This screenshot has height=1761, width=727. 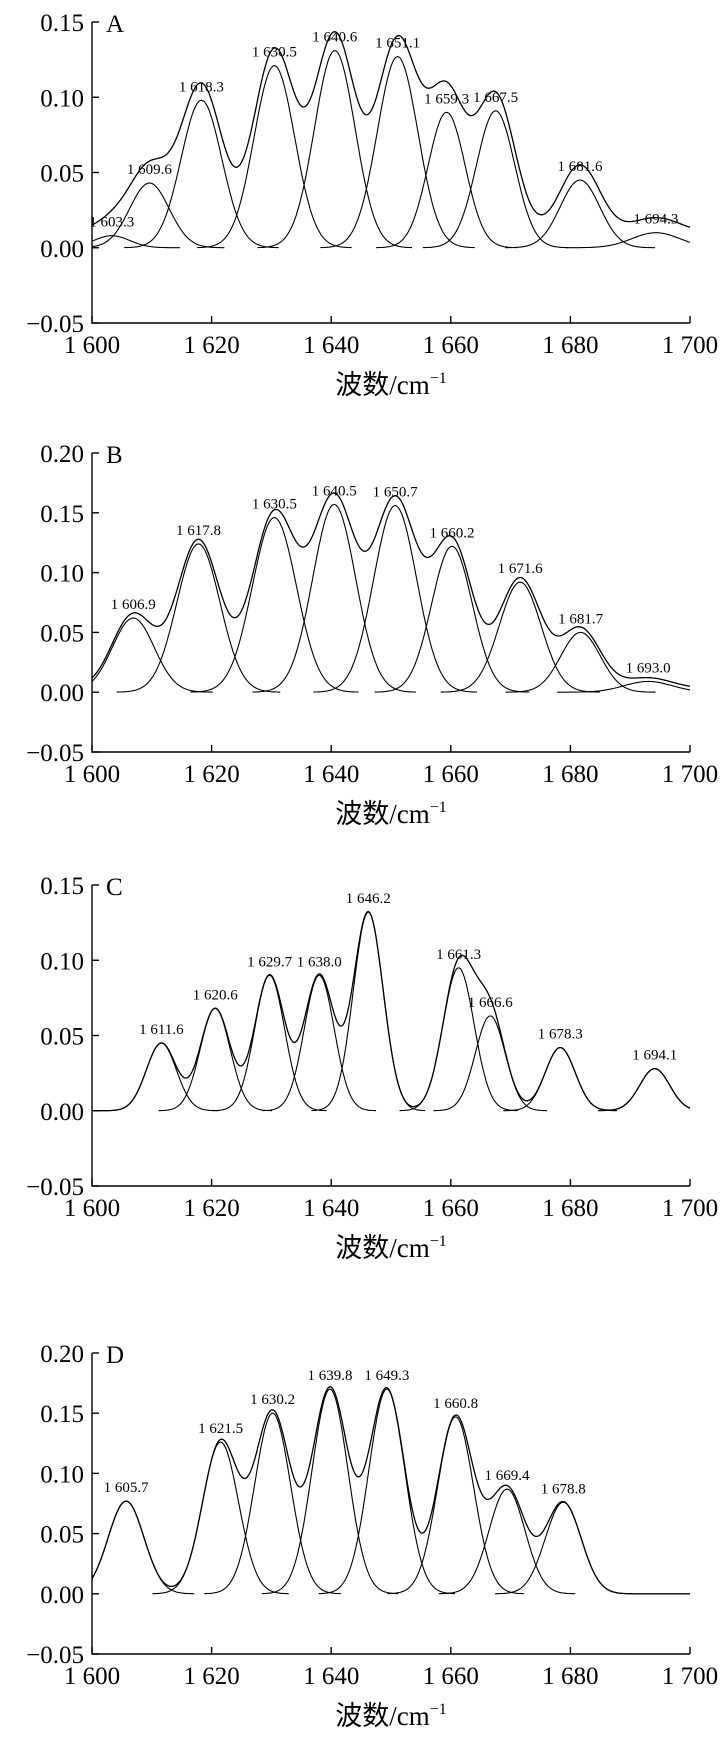 I want to click on peak-label: 1 630.2, so click(x=272, y=1400).